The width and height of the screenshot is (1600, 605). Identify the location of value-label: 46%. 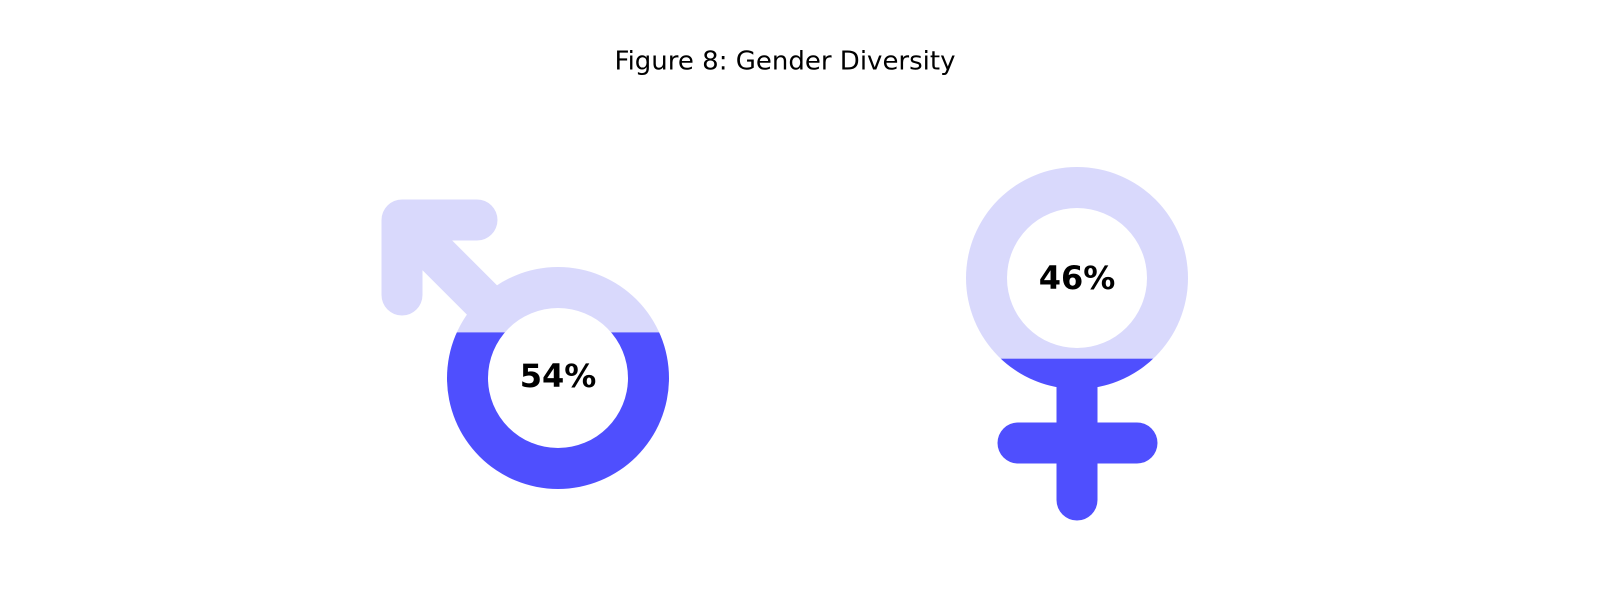
(1077, 278).